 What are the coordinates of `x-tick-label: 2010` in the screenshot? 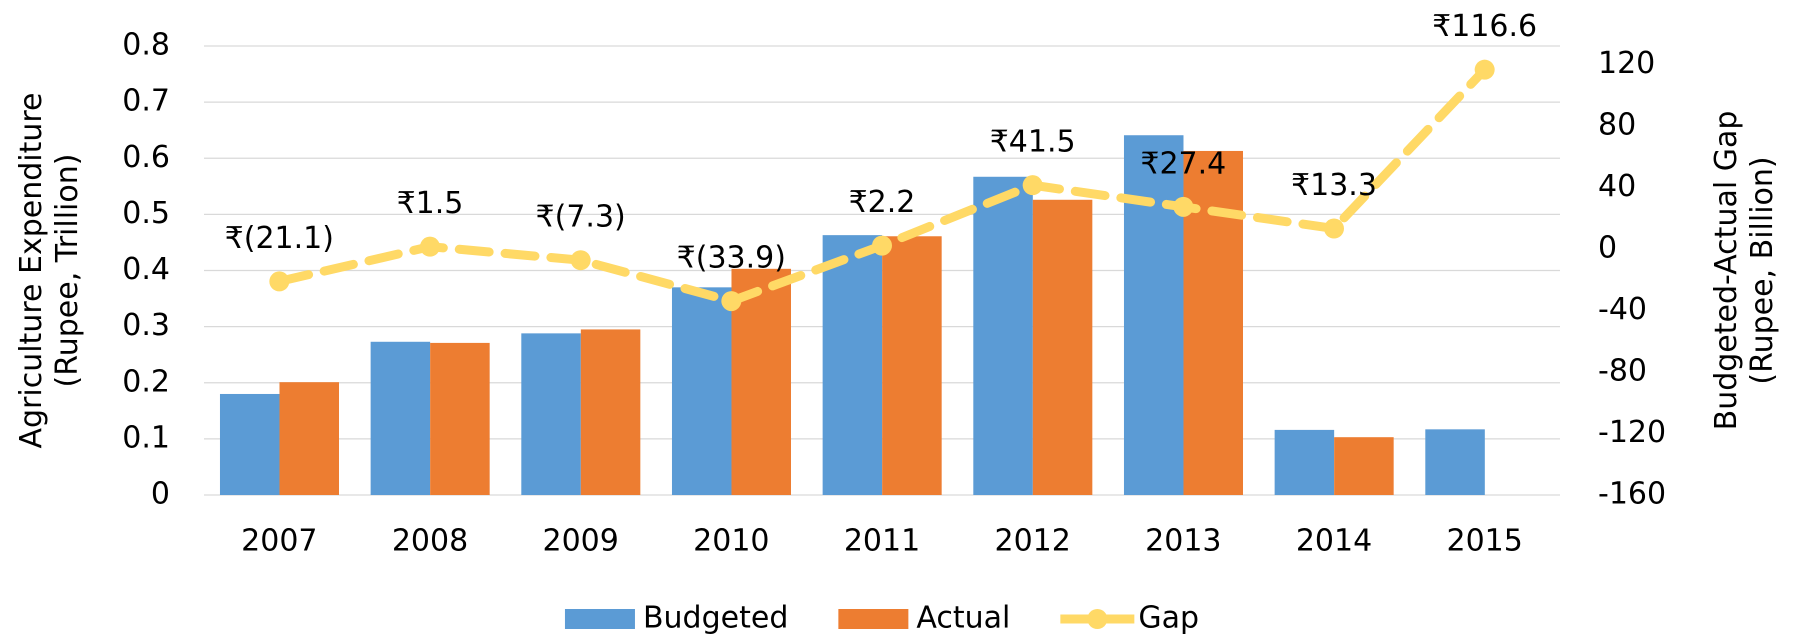 It's located at (731, 541).